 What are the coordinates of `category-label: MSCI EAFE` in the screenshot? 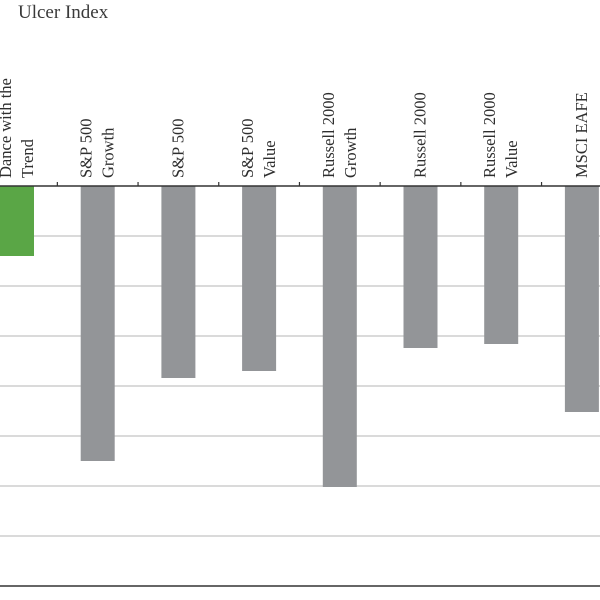 It's located at (581, 135).